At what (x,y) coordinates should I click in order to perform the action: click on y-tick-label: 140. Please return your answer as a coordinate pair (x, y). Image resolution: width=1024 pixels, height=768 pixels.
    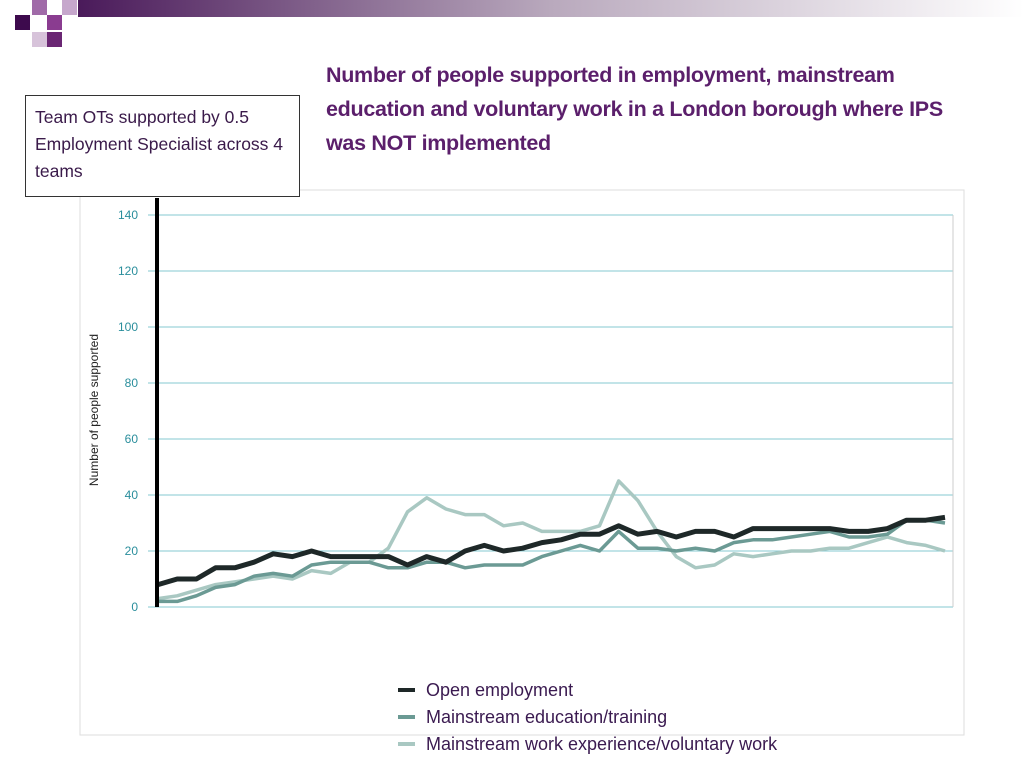
    Looking at the image, I should click on (128, 215).